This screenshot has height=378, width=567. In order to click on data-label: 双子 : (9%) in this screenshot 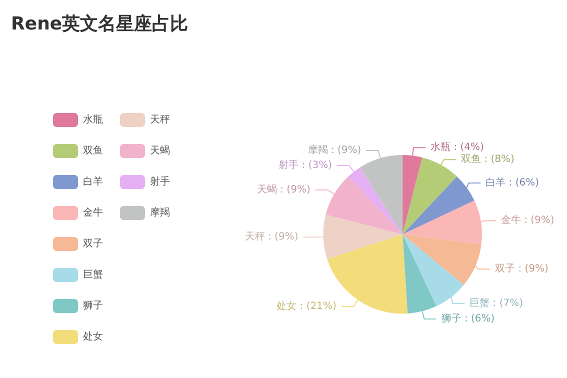, I will do `click(522, 269)`.